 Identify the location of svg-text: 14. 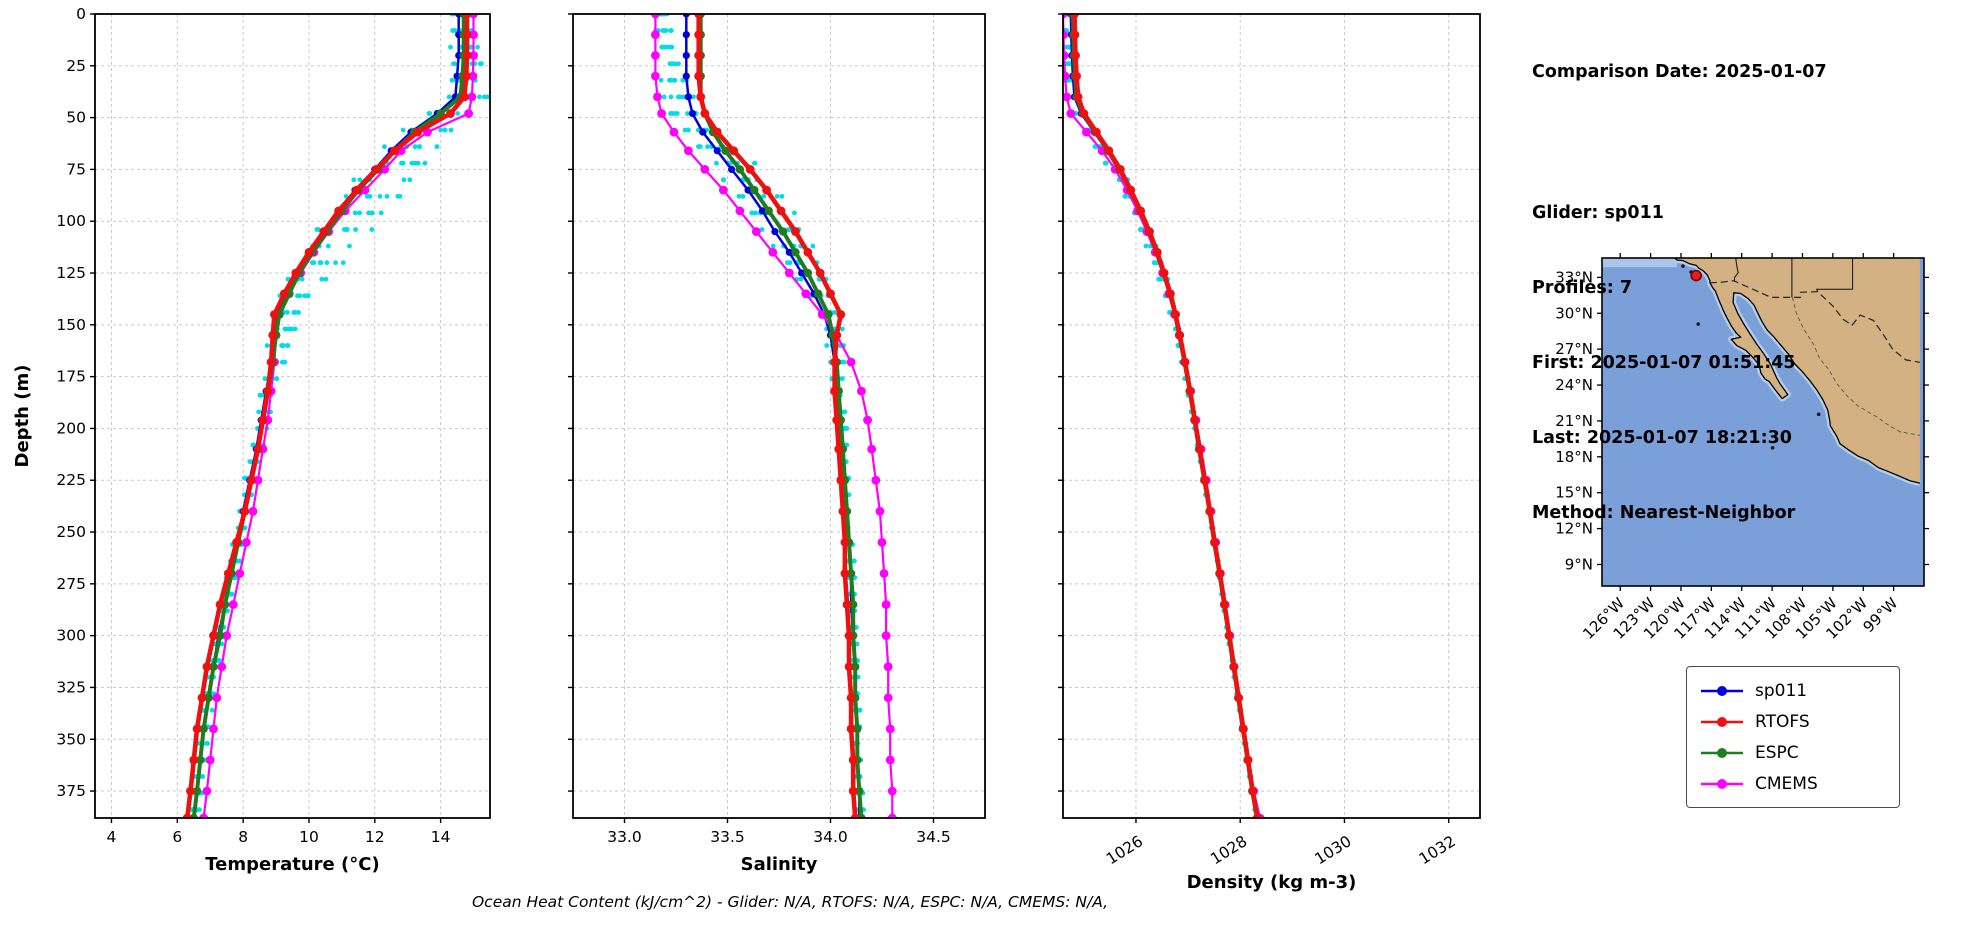
(441, 837).